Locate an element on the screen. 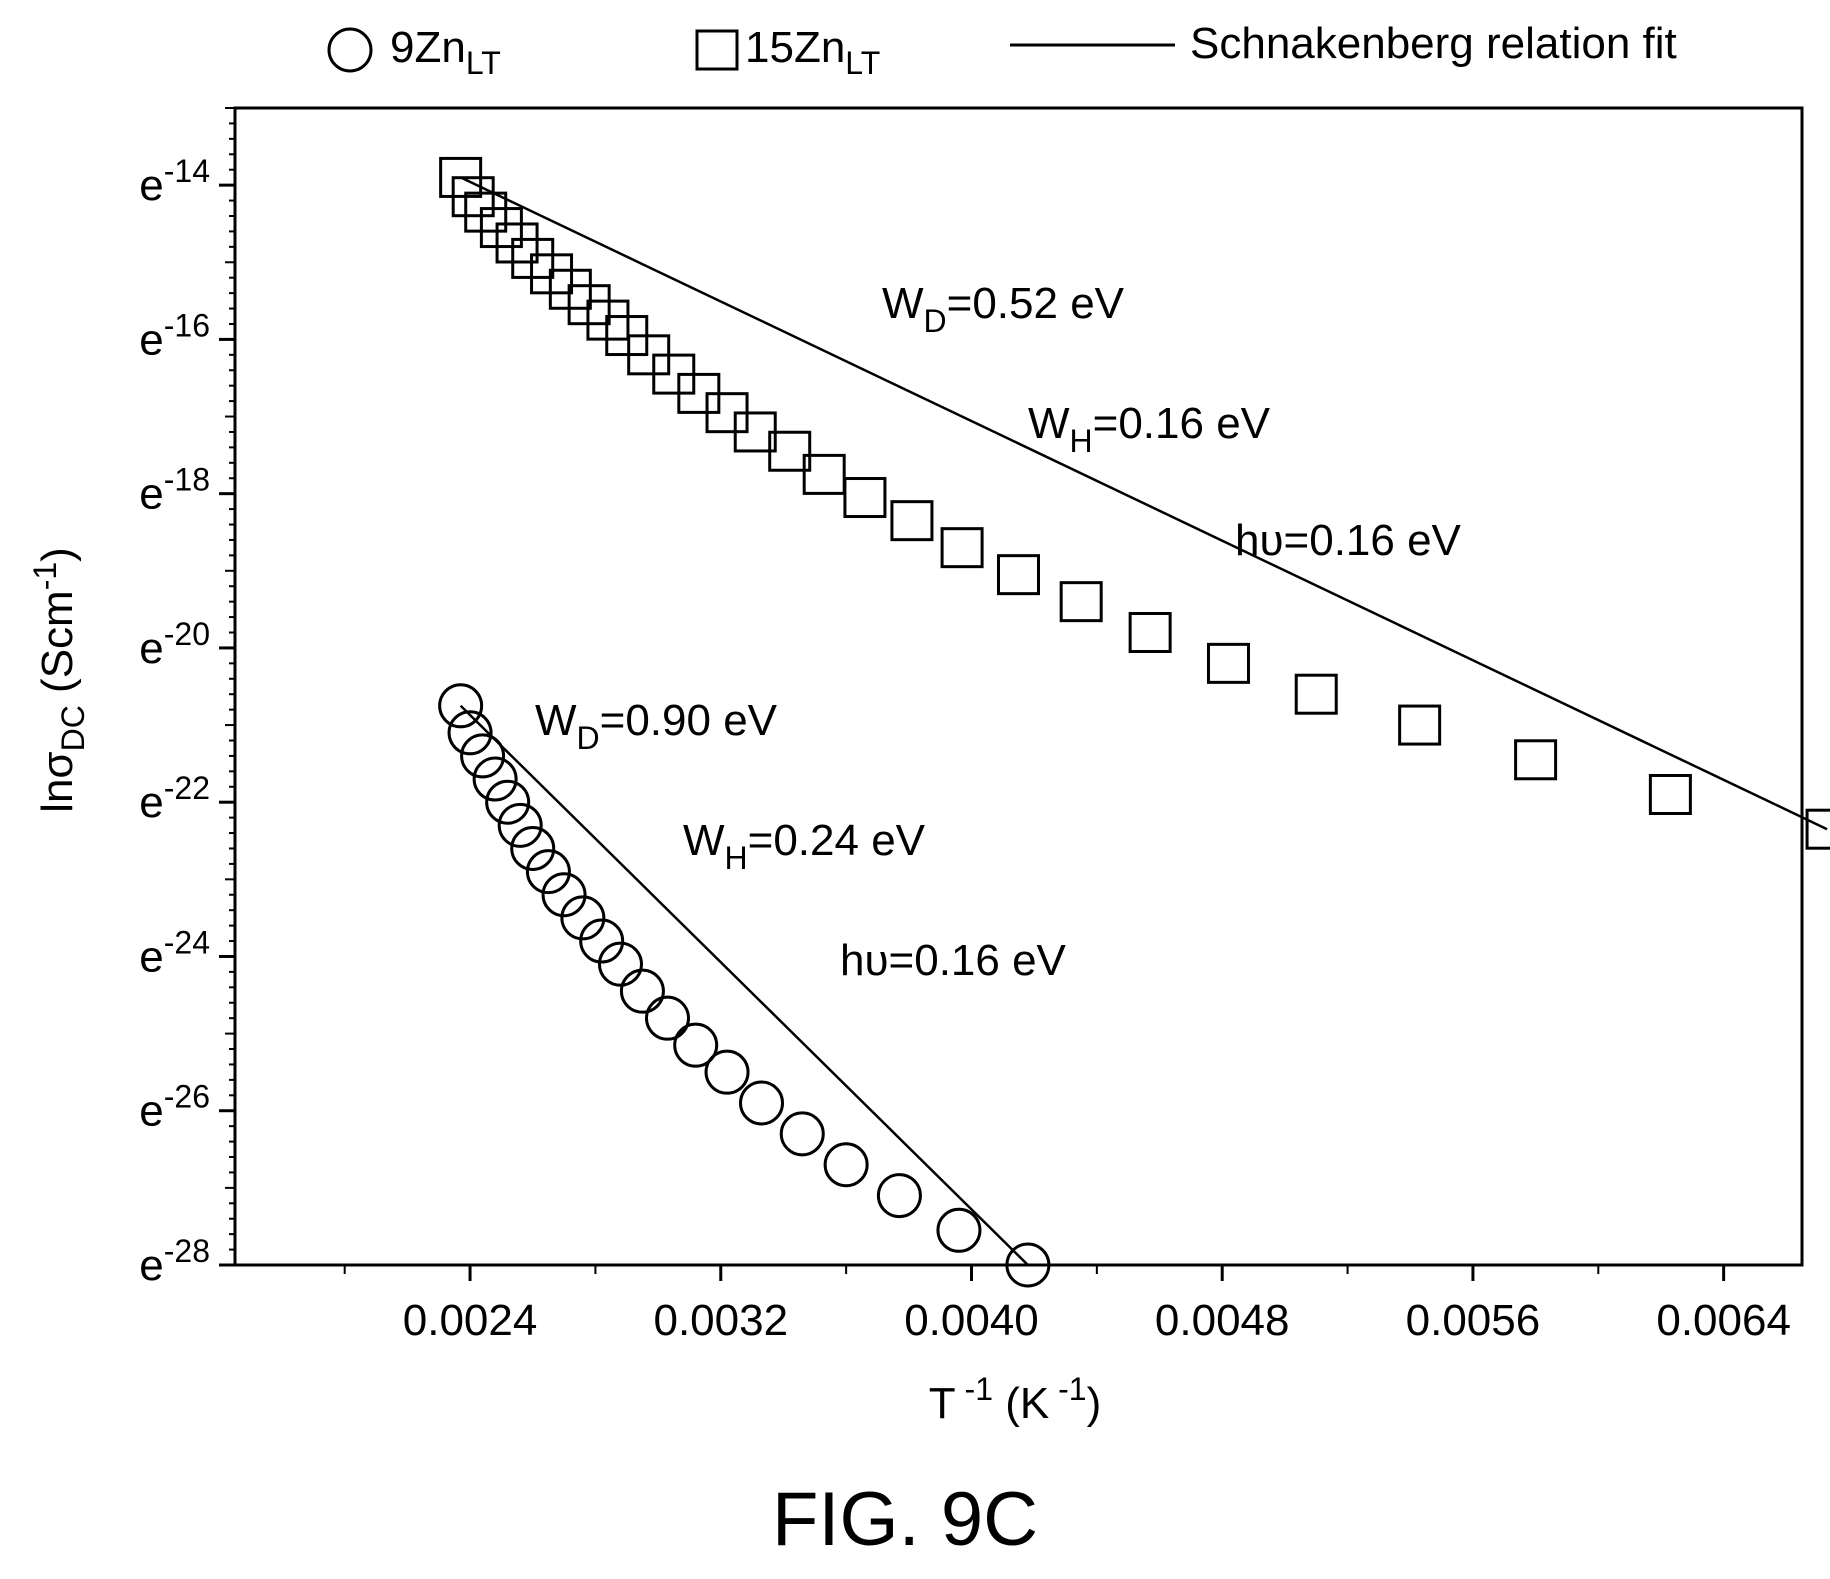 Image resolution: width=1830 pixels, height=1579 pixels. y-tick-label: e-28 is located at coordinates (174, 1261).